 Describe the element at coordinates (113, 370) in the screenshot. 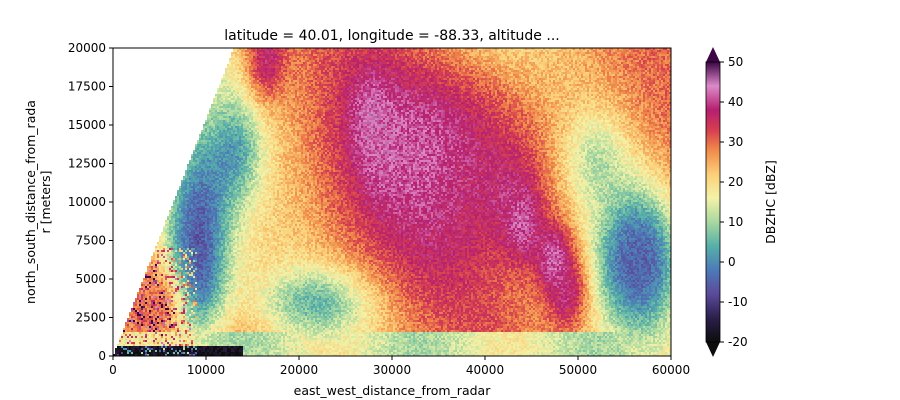

I see `x-tick-label: 0` at that location.